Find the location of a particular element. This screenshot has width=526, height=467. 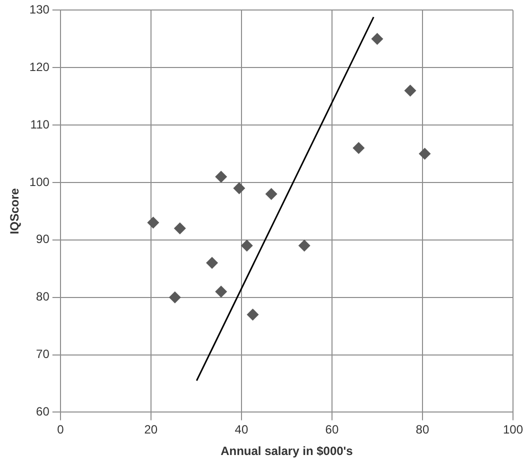

y-axis-title: IQScore is located at coordinates (15, 211).